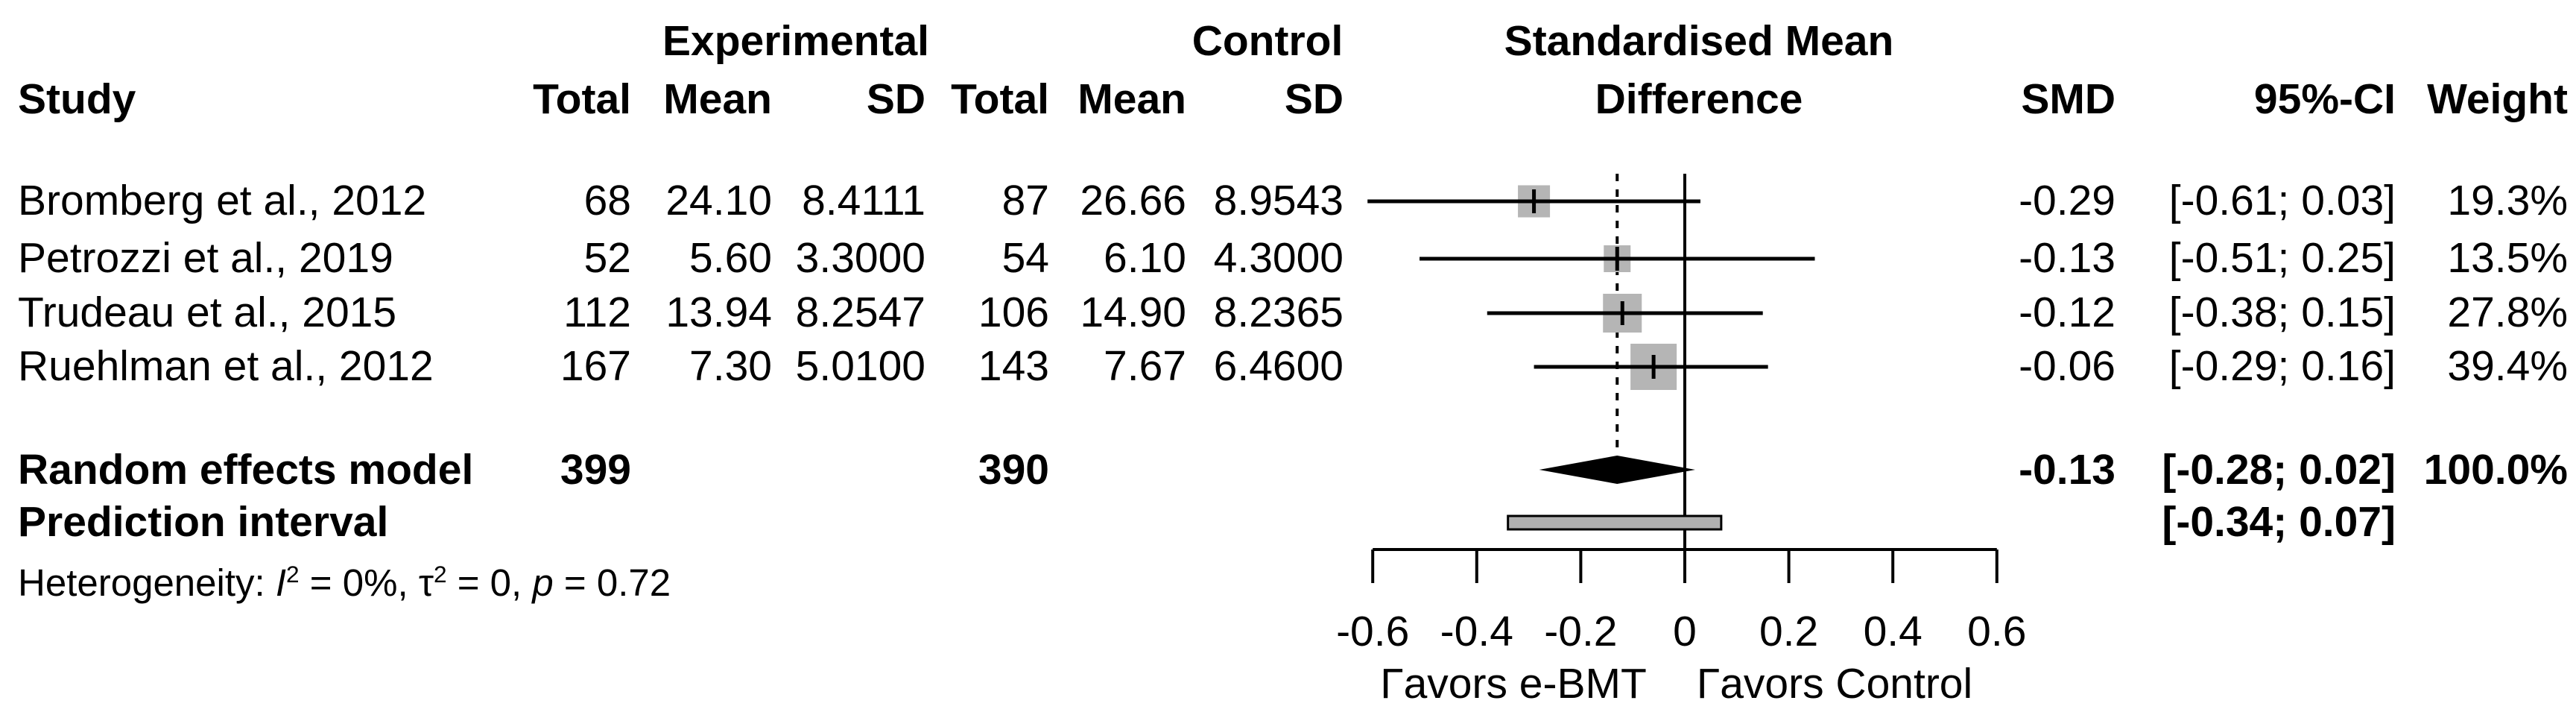 This screenshot has width=2576, height=721. What do you see at coordinates (860, 313) in the screenshot?
I see `exp-sd: 8.2547` at bounding box center [860, 313].